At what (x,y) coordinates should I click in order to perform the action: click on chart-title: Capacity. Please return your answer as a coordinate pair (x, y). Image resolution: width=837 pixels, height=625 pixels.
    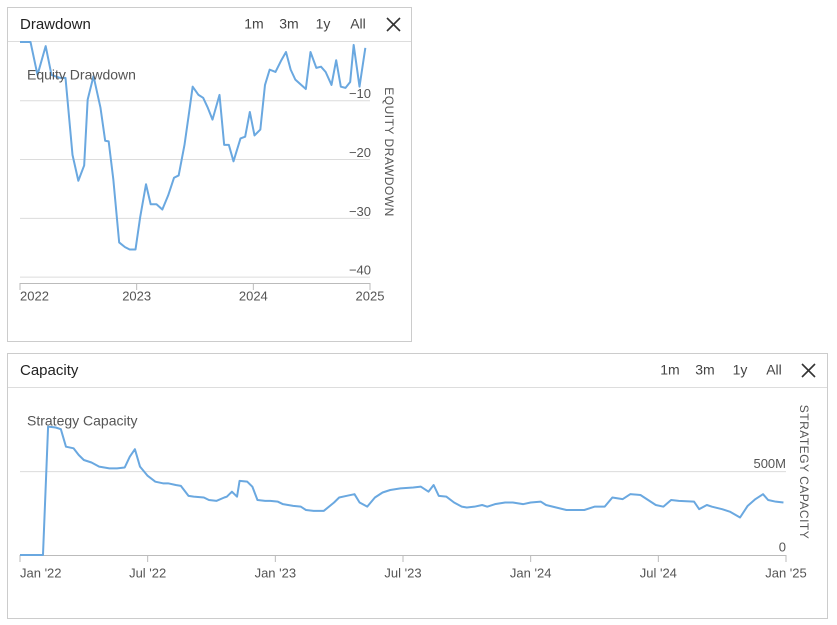
    Looking at the image, I should click on (49, 370).